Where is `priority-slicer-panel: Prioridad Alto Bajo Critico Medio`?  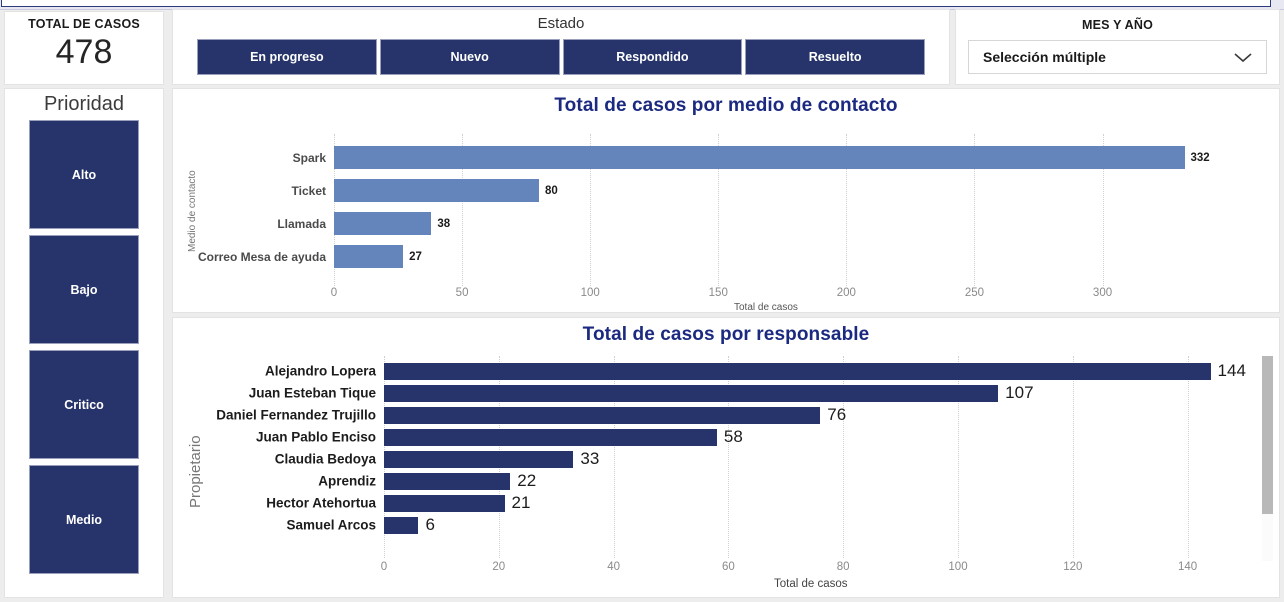 priority-slicer-panel: Prioridad Alto Bajo Critico Medio is located at coordinates (84, 343).